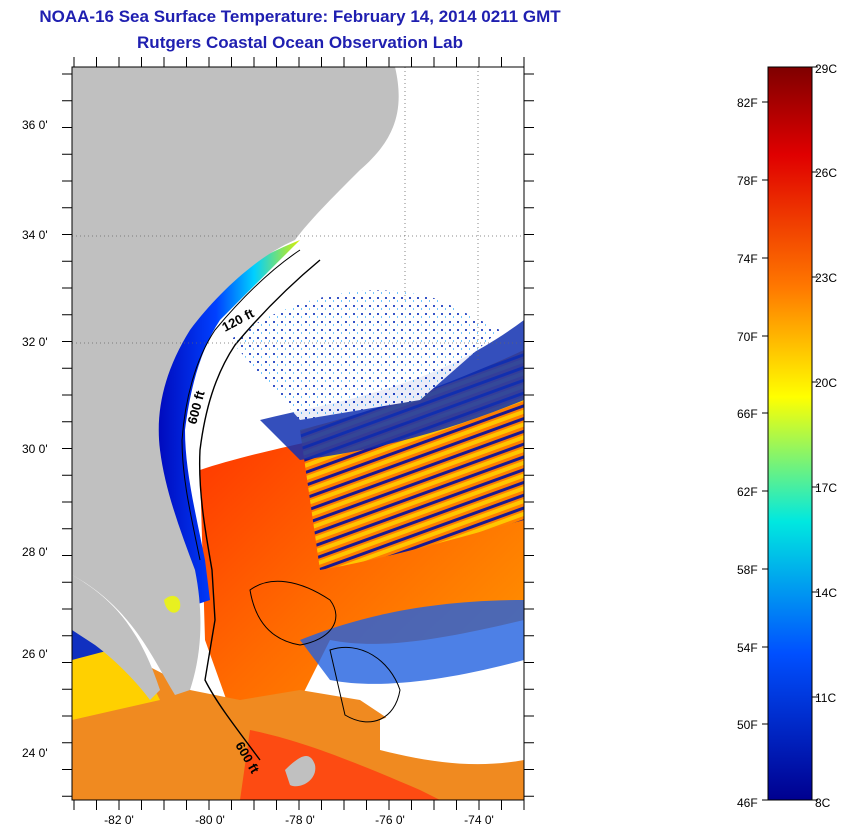 The image size is (841, 832). What do you see at coordinates (35, 552) in the screenshot?
I see `lat-label-28: 28 0'` at bounding box center [35, 552].